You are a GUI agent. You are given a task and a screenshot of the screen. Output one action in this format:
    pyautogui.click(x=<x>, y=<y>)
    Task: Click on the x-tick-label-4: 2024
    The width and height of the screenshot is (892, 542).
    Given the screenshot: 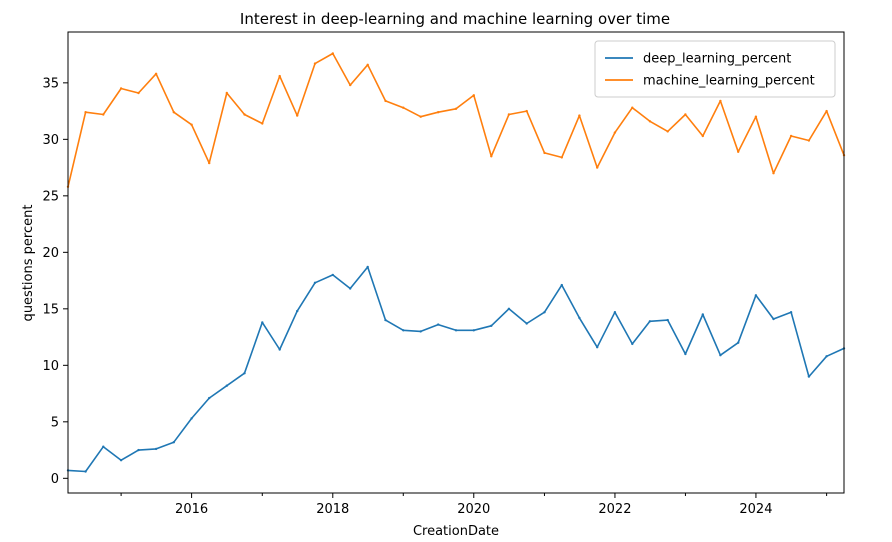 What is the action you would take?
    pyautogui.click(x=755, y=509)
    